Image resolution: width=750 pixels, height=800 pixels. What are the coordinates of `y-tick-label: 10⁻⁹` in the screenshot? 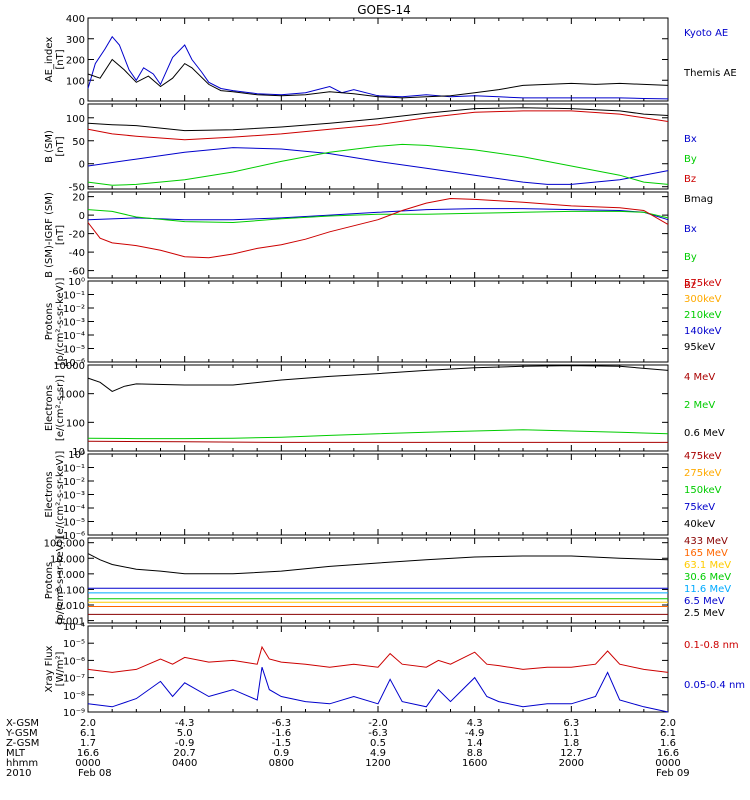 It's located at (74, 713).